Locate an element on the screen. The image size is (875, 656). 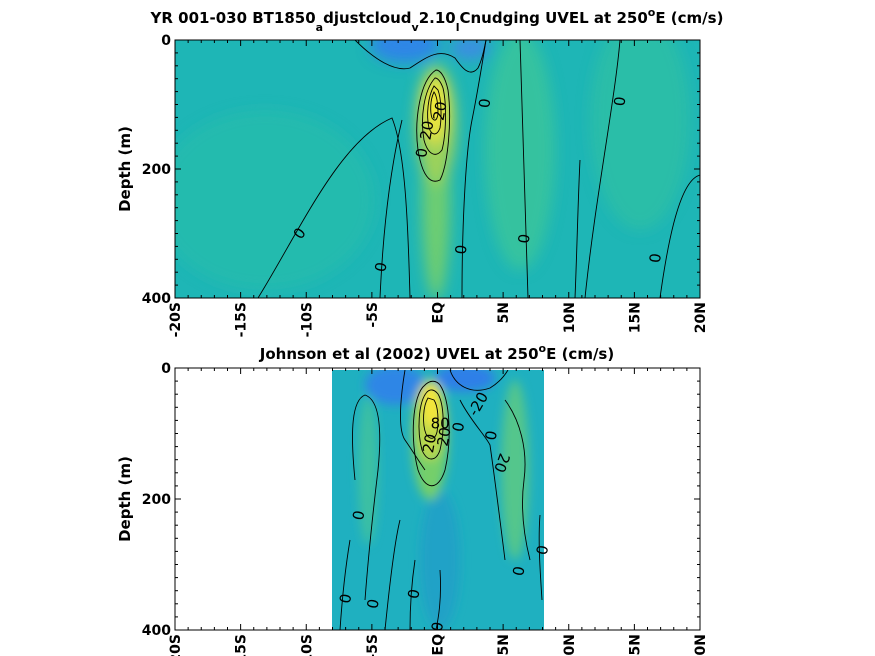
panel-model-ylabel: Depth (m) is located at coordinates (125, 169).